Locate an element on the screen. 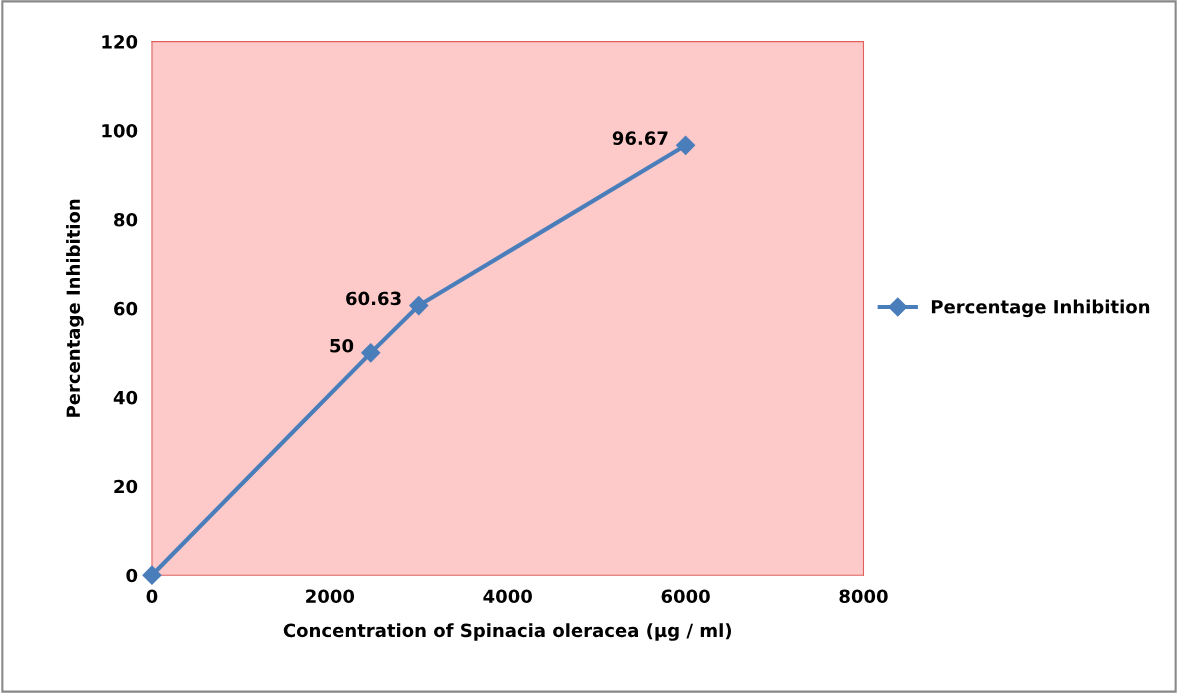  y-tick-label: 120 is located at coordinates (120, 42).